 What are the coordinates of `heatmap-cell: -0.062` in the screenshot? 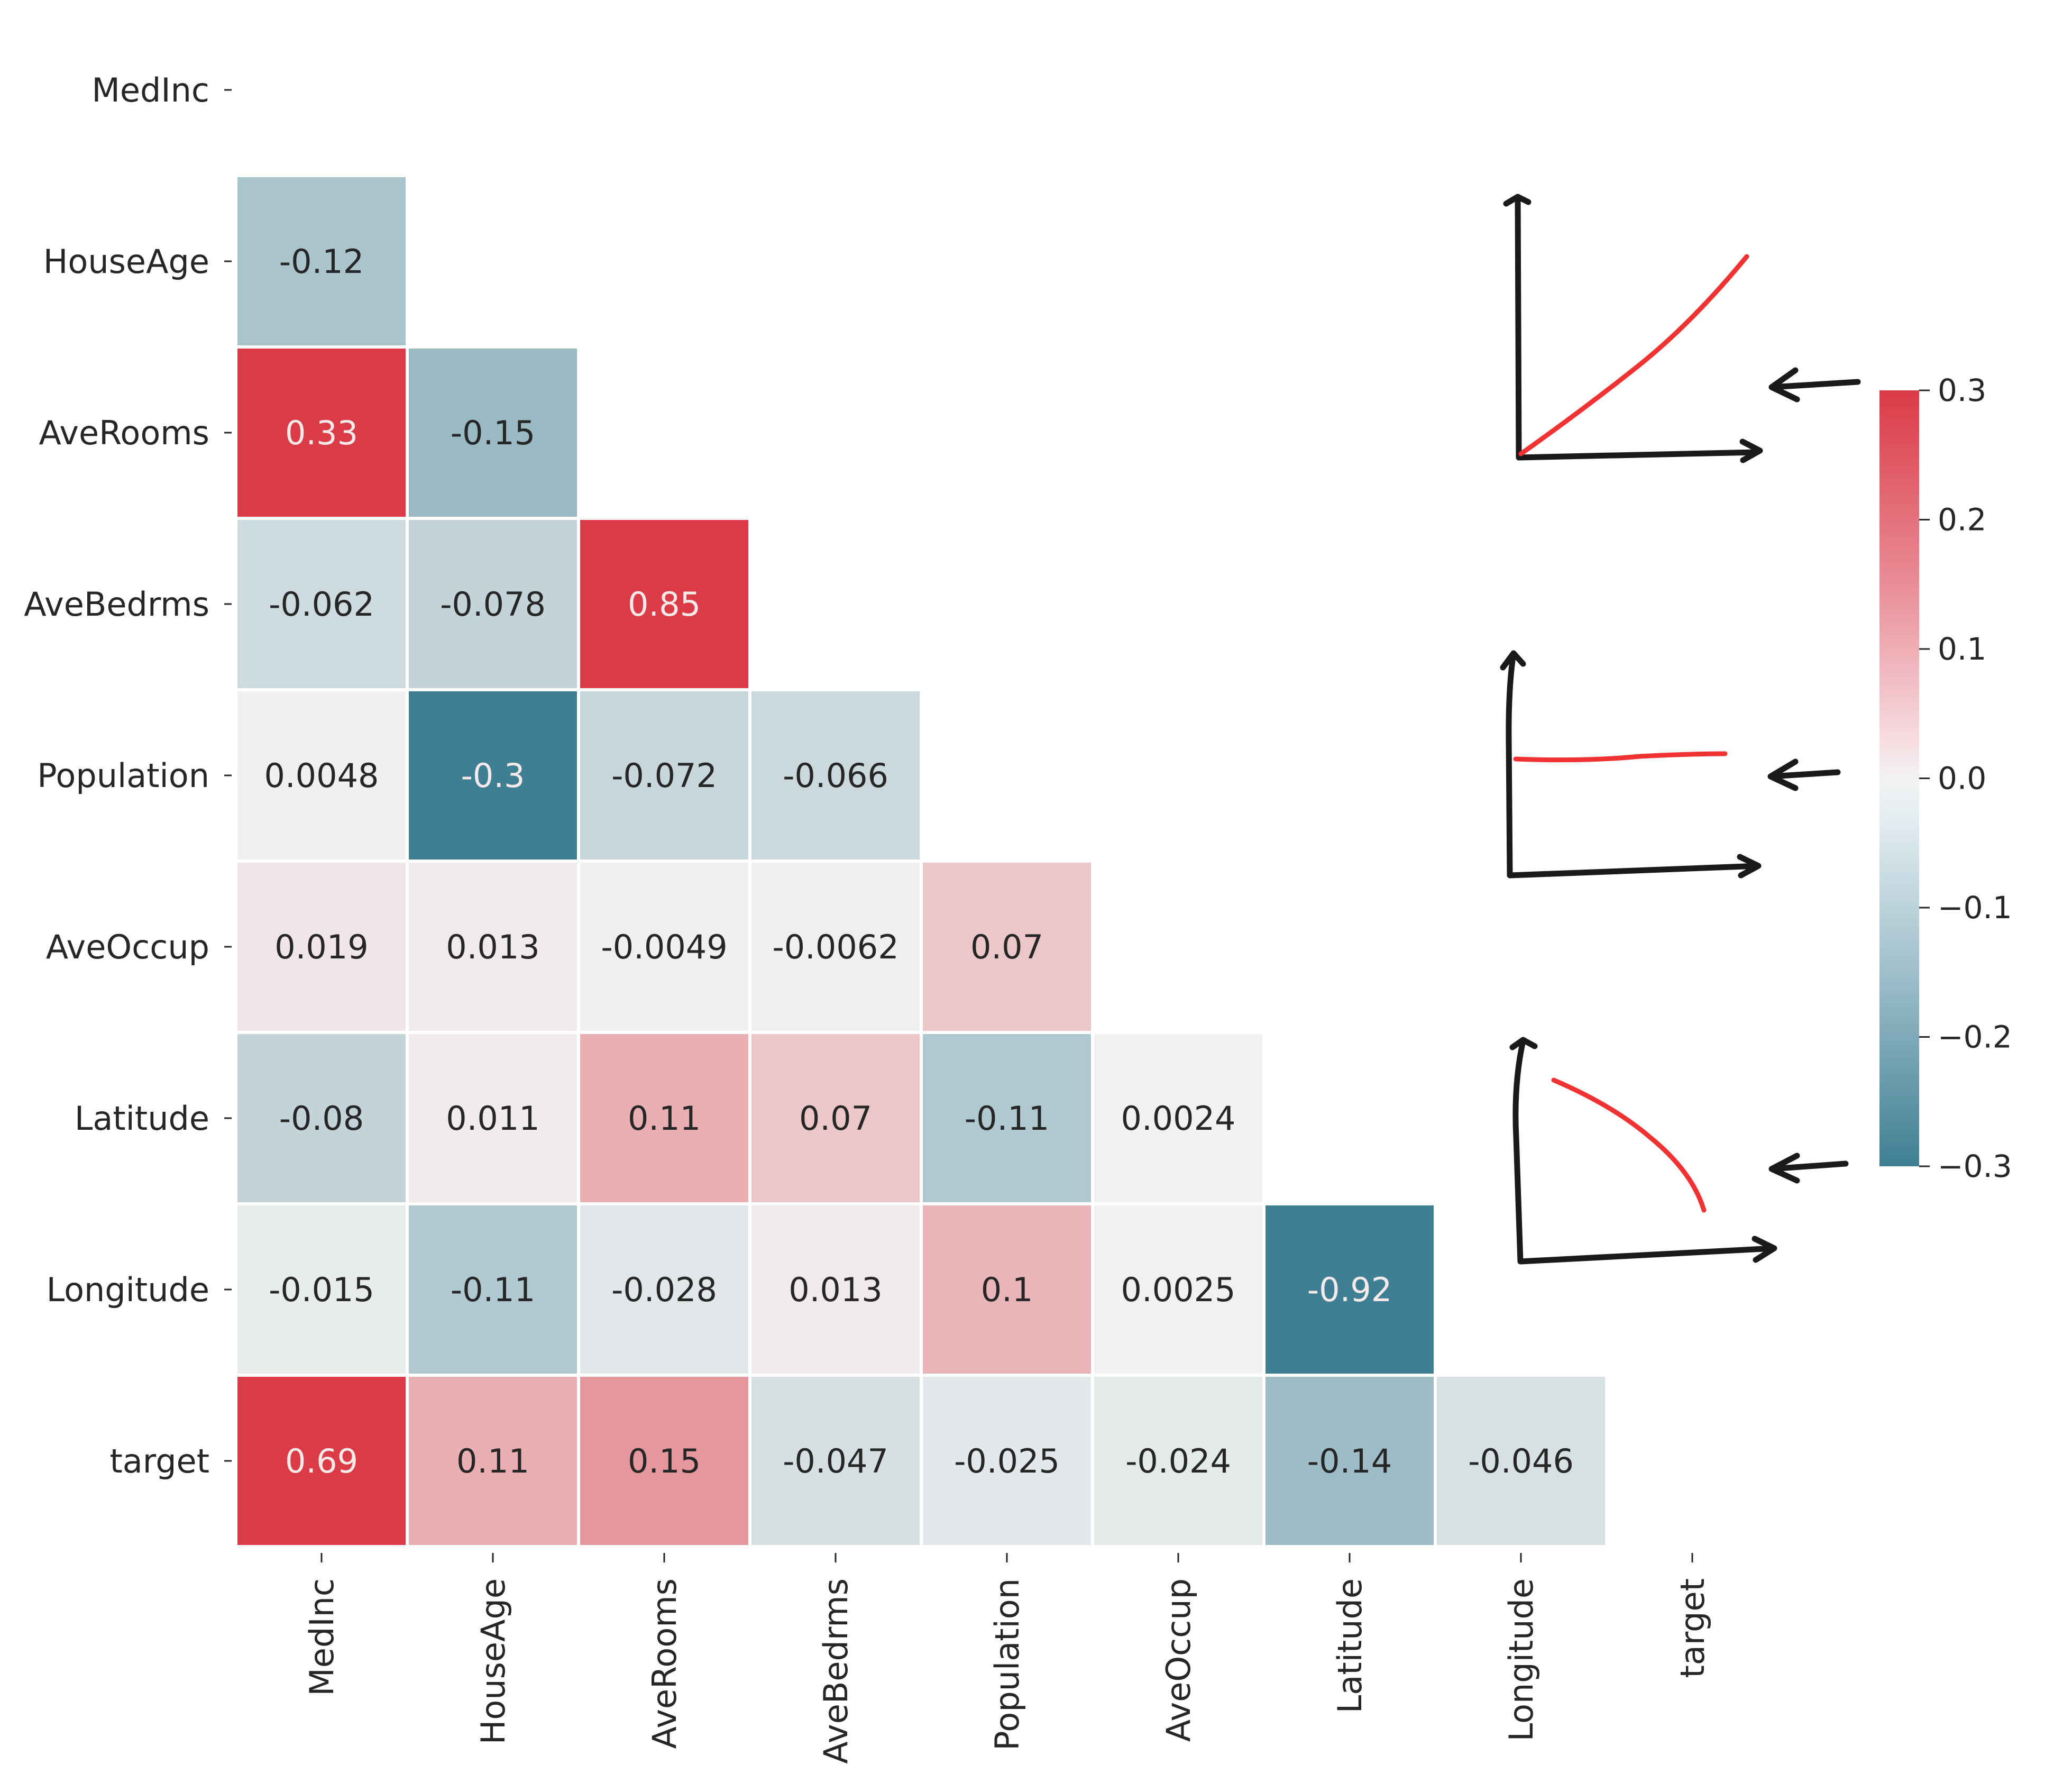 It's located at (321, 604).